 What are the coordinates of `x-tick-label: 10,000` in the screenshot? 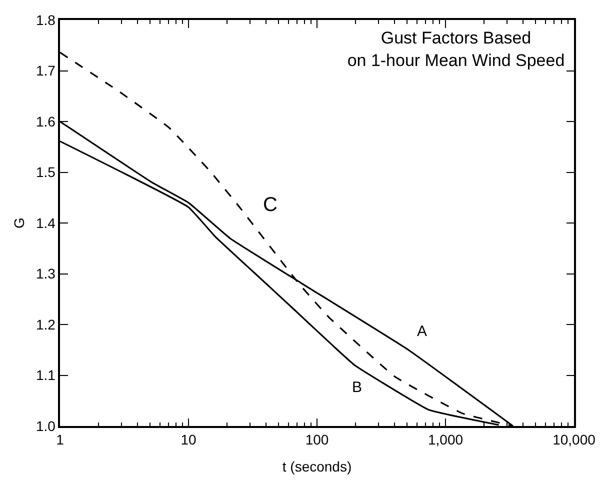 It's located at (574, 440).